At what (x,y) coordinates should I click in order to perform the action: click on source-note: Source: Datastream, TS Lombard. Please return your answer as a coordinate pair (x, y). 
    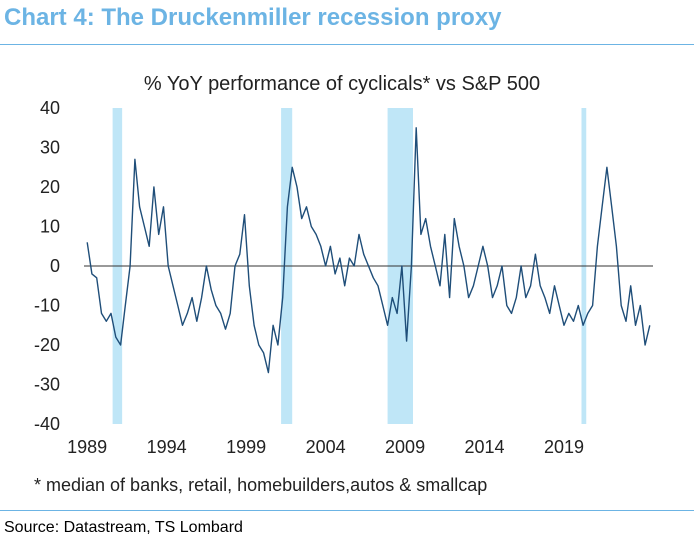
    Looking at the image, I should click on (123, 527).